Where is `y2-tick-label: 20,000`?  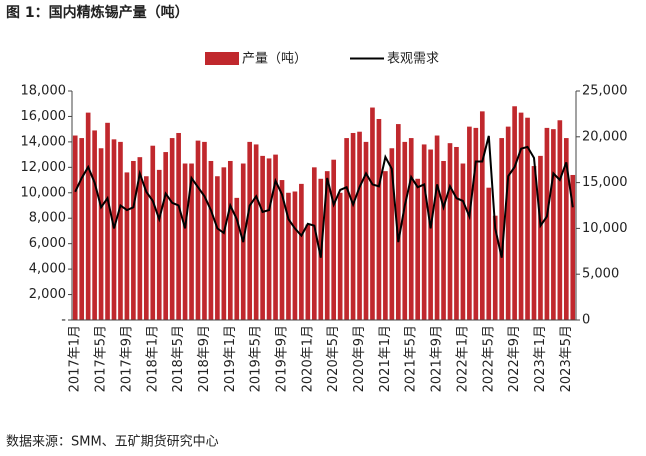 y2-tick-label: 20,000 is located at coordinates (605, 136).